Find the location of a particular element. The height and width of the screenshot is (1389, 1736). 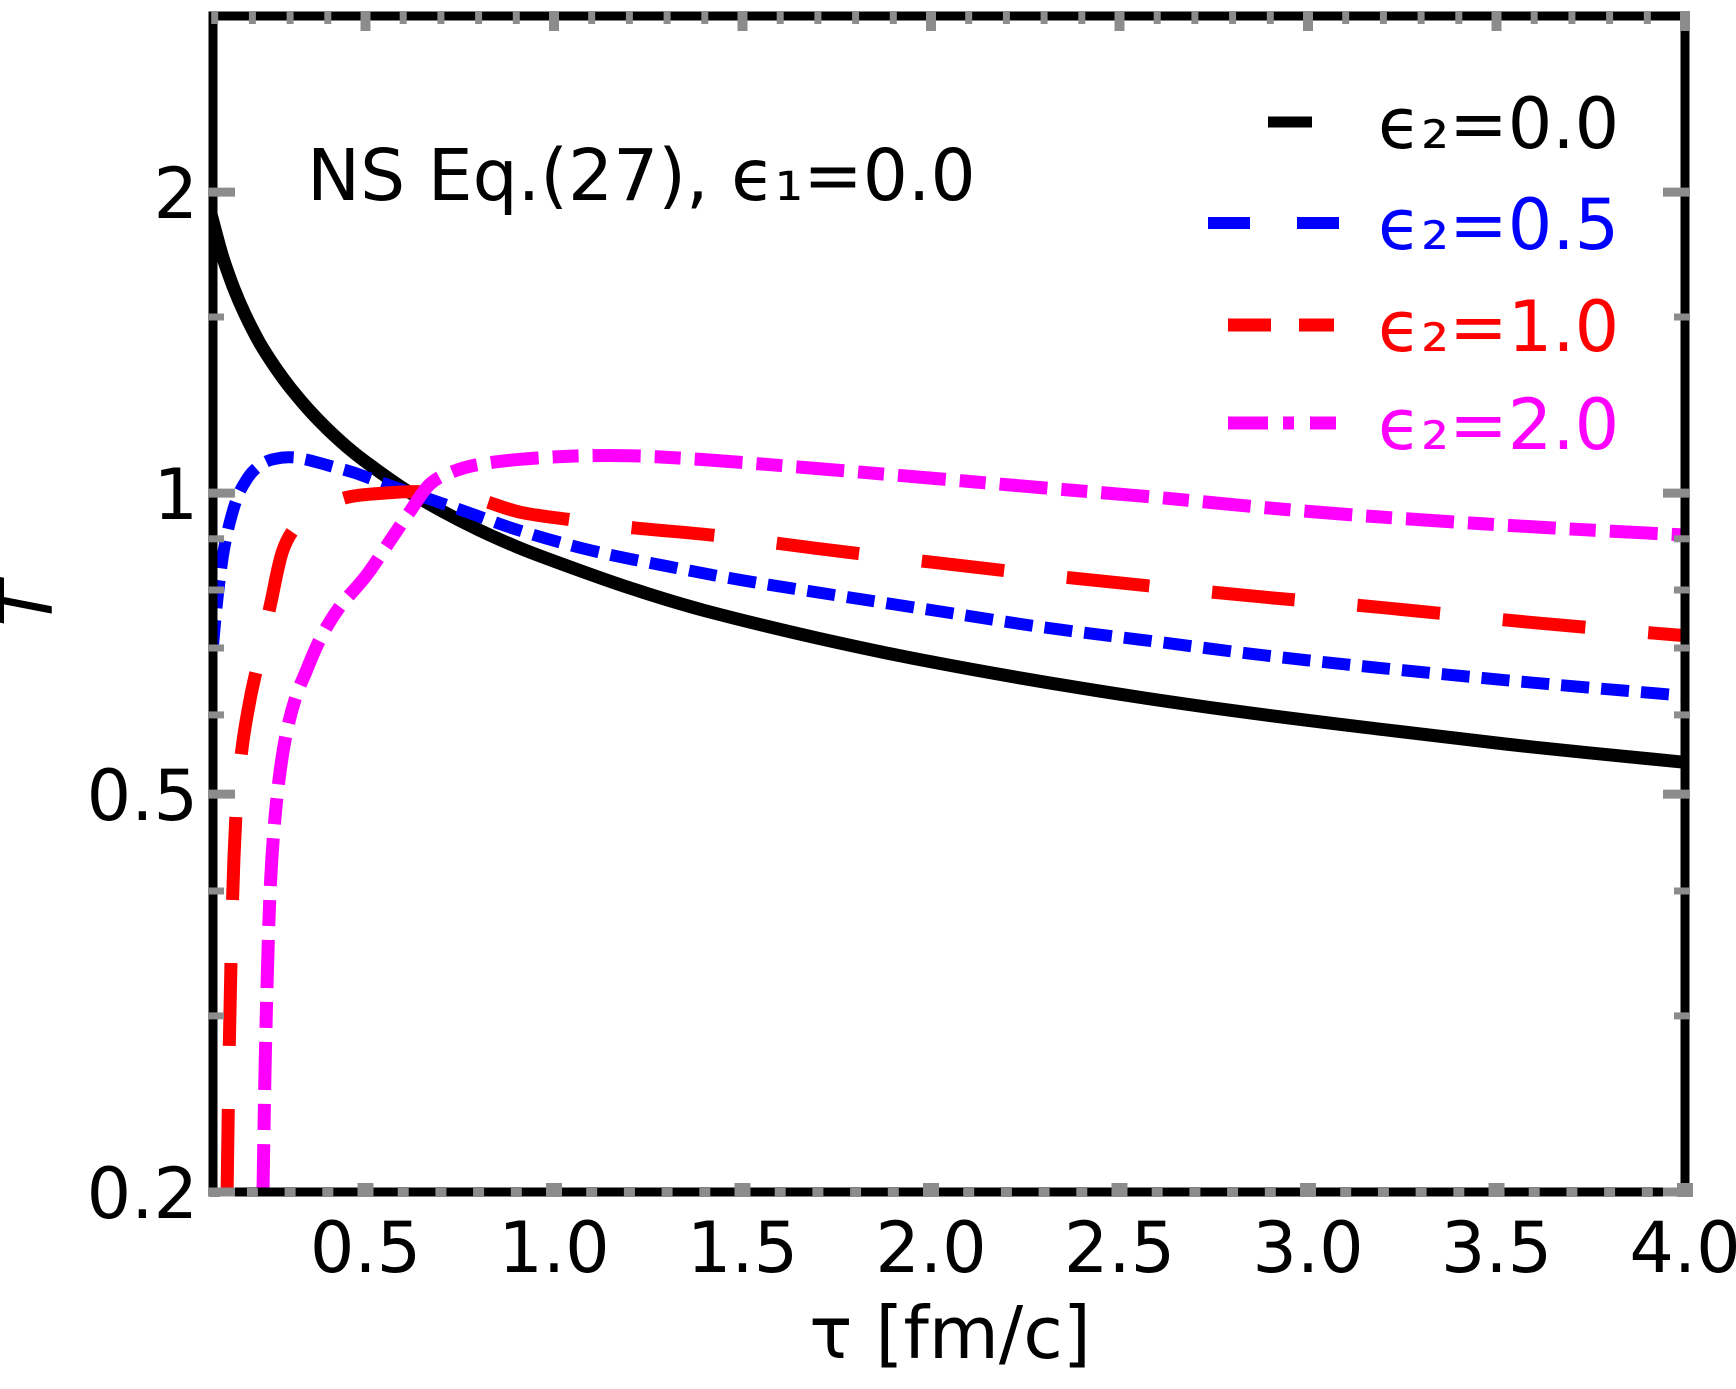

legend-item-eps2-2.0: ϵ₂=2.0 is located at coordinates (1423, 425).